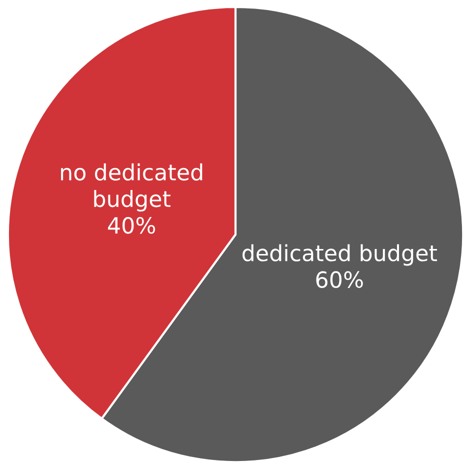 This screenshot has height=469, width=471. What do you see at coordinates (131, 187) in the screenshot?
I see `slice-label: no dedicated budget` at bounding box center [131, 187].